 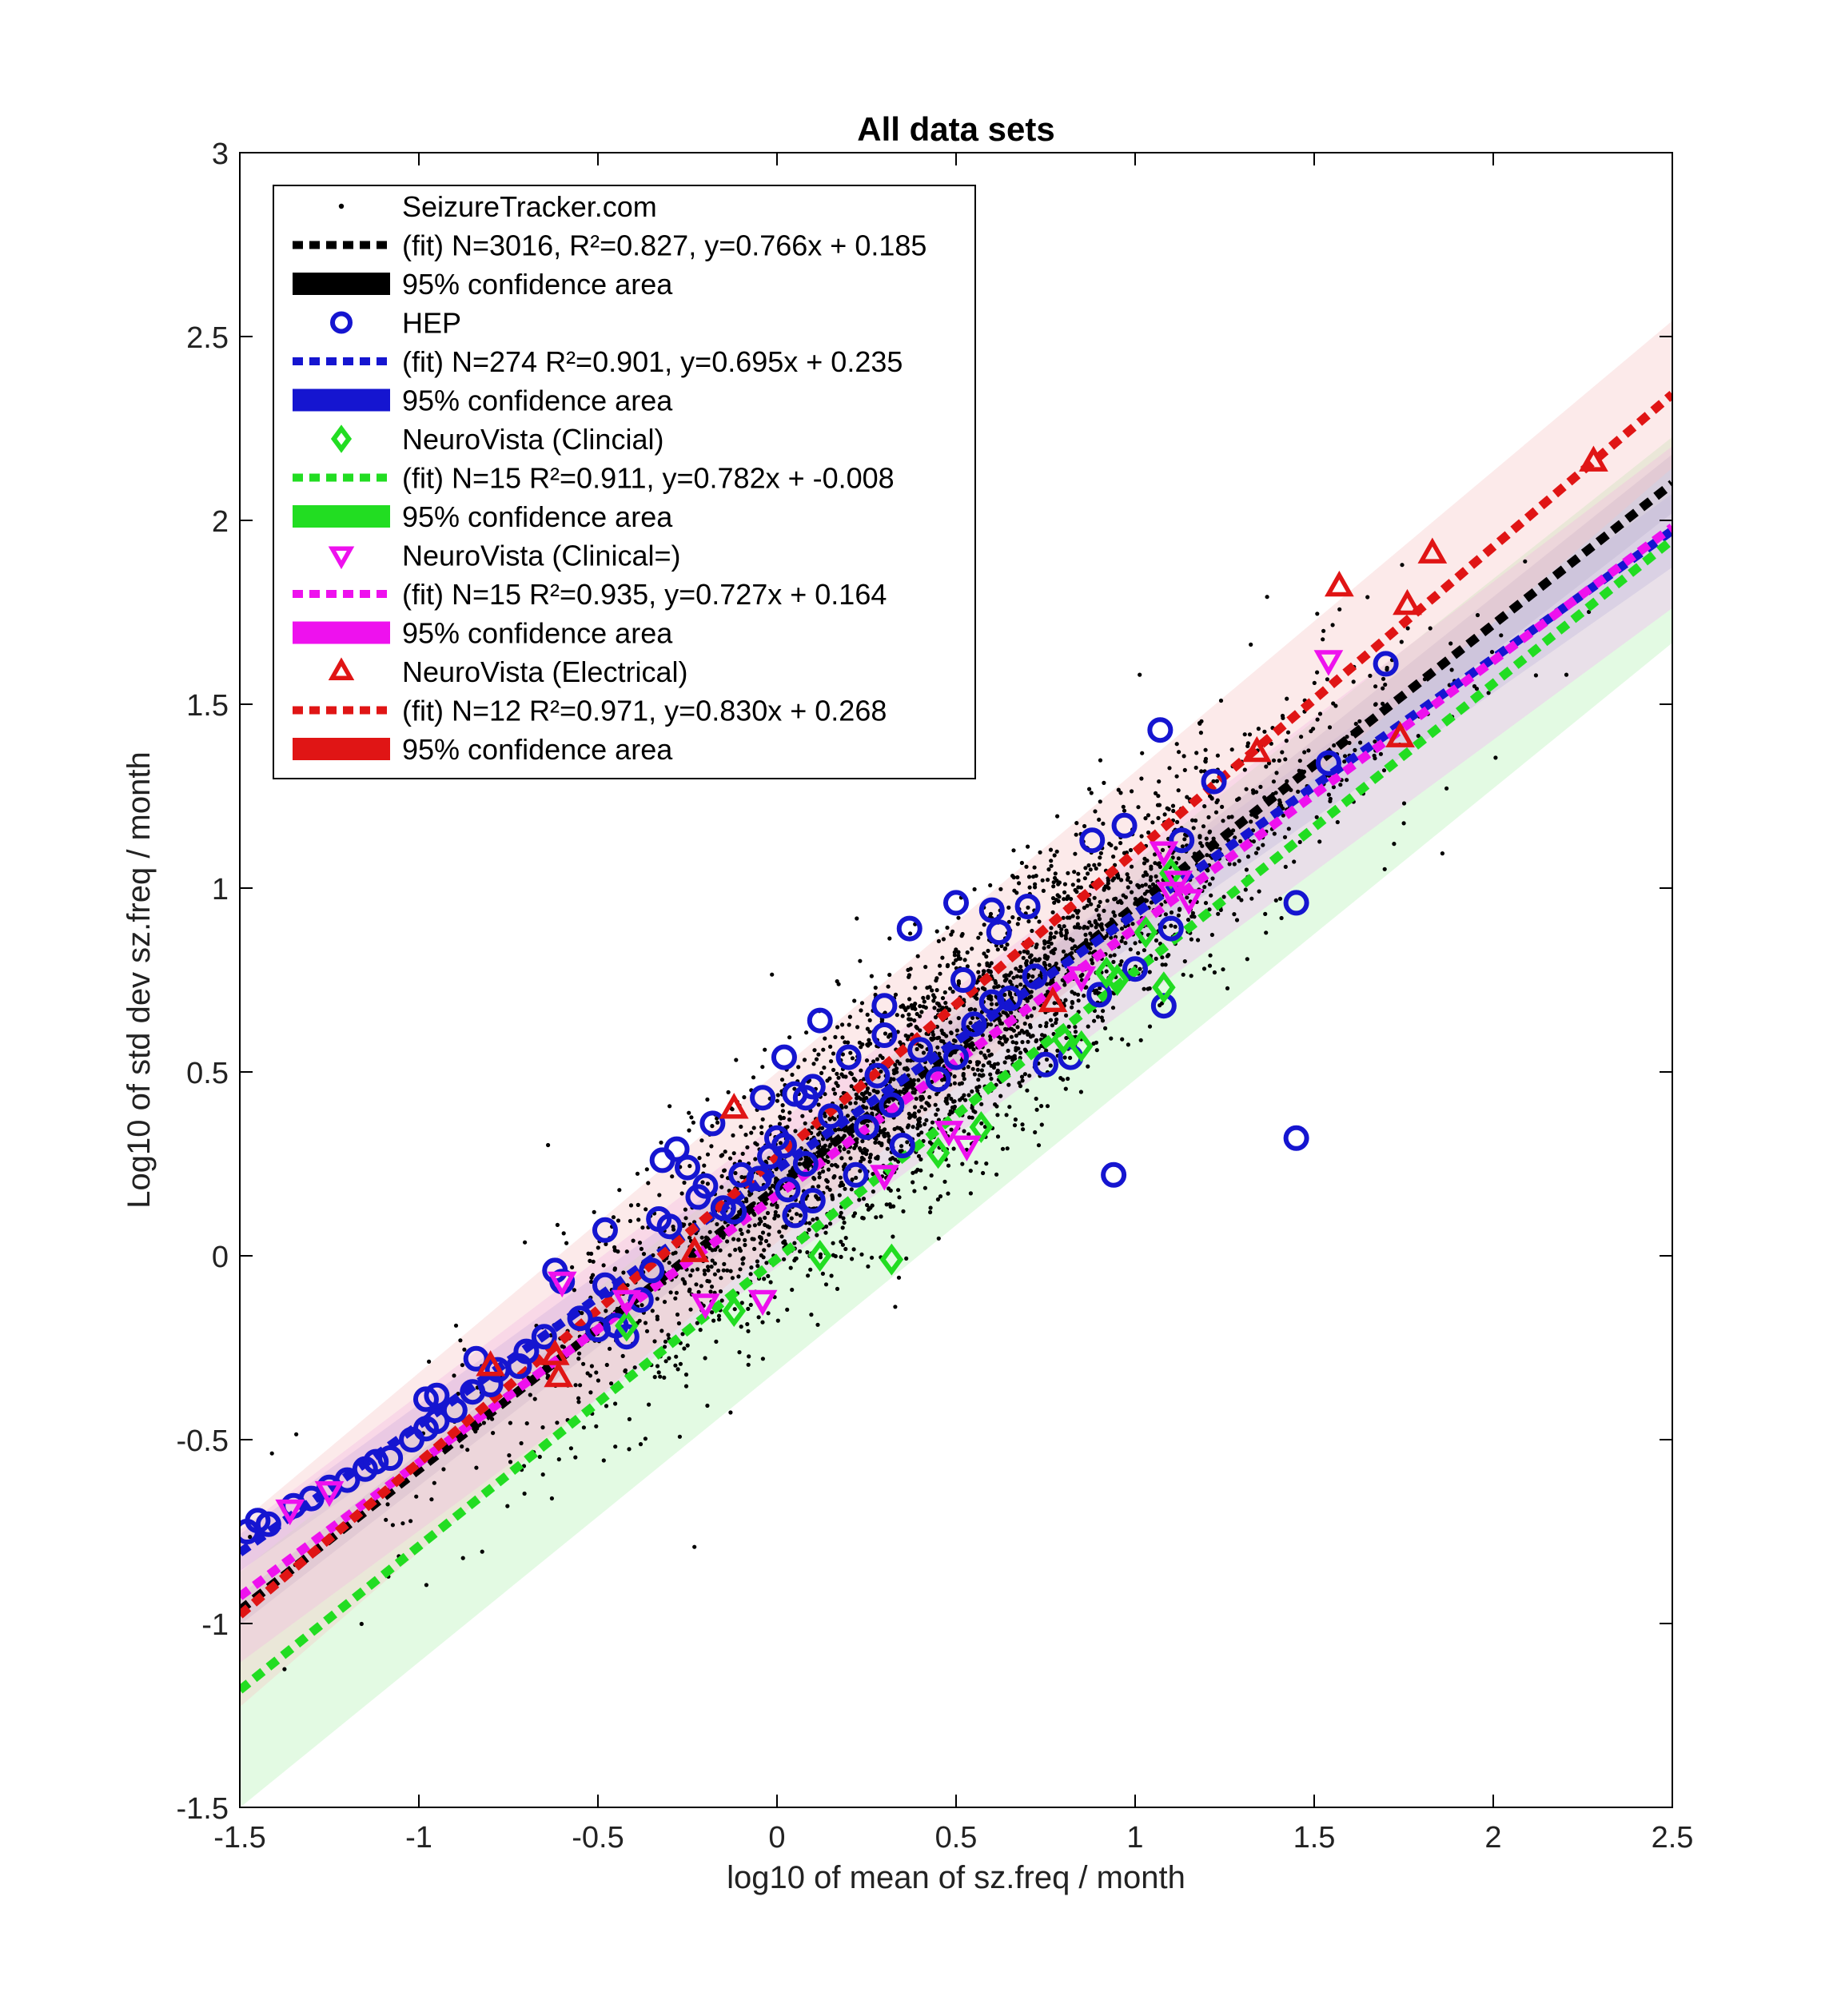 I want to click on x-tick-label: 2, so click(x=1492, y=1838).